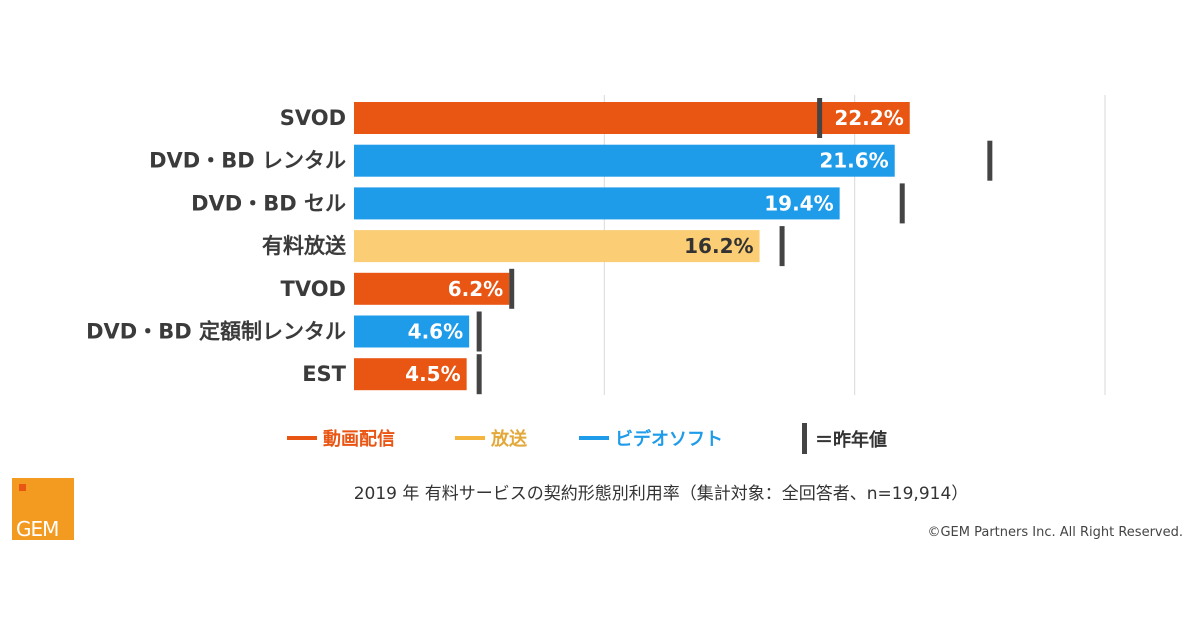 Image resolution: width=1200 pixels, height=630 pixels. Describe the element at coordinates (804, 438) in the screenshot. I see `legend-marker-swatch` at that location.